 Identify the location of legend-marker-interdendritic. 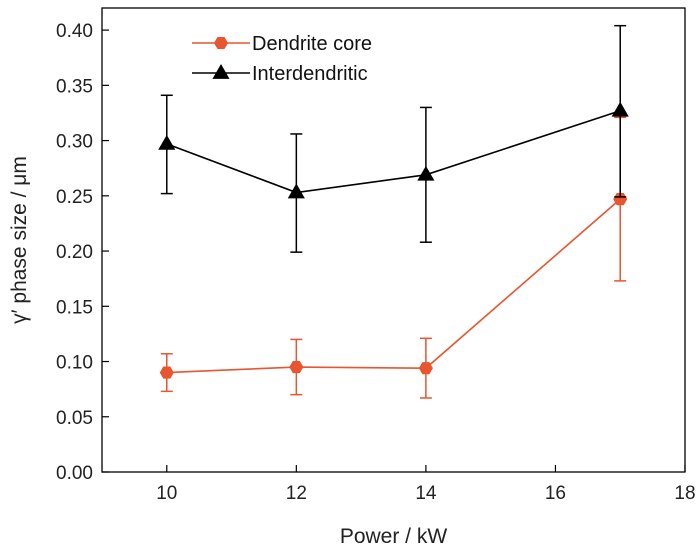
(221, 71).